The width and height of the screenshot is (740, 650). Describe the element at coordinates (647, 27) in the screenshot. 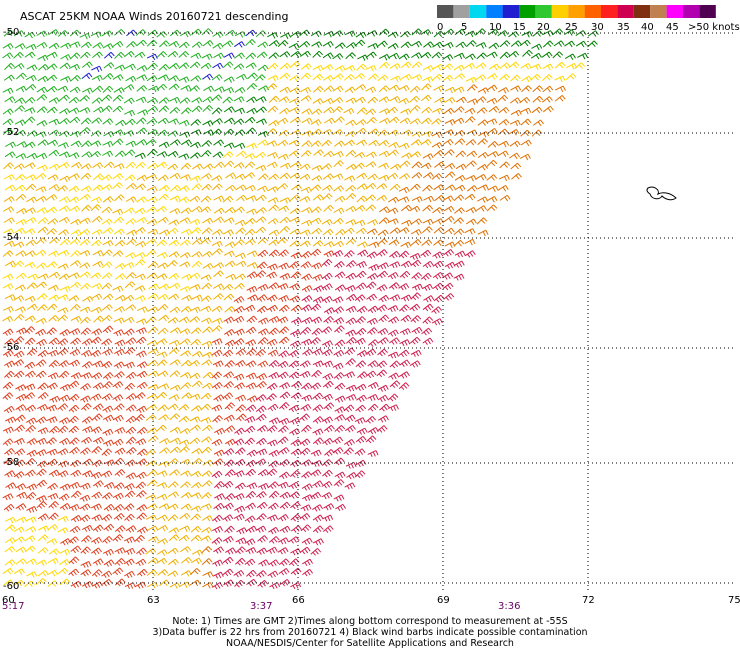

I see `legend-tick-label: 40` at that location.